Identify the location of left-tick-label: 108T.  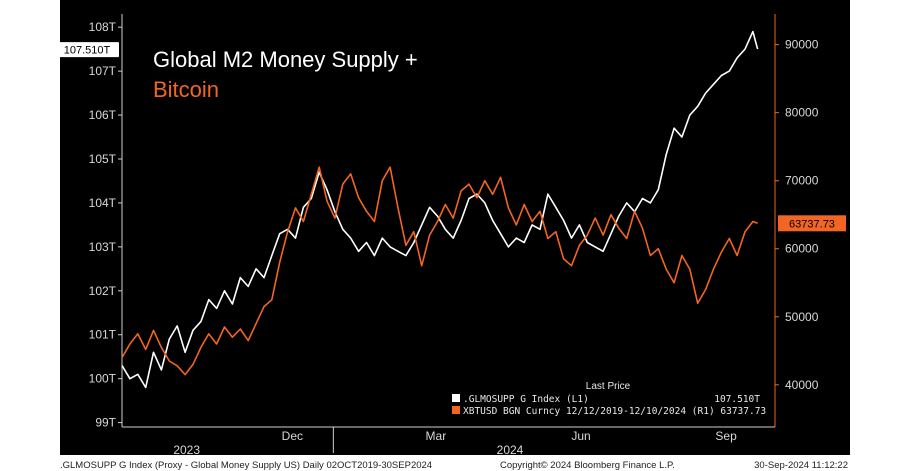
(103, 27).